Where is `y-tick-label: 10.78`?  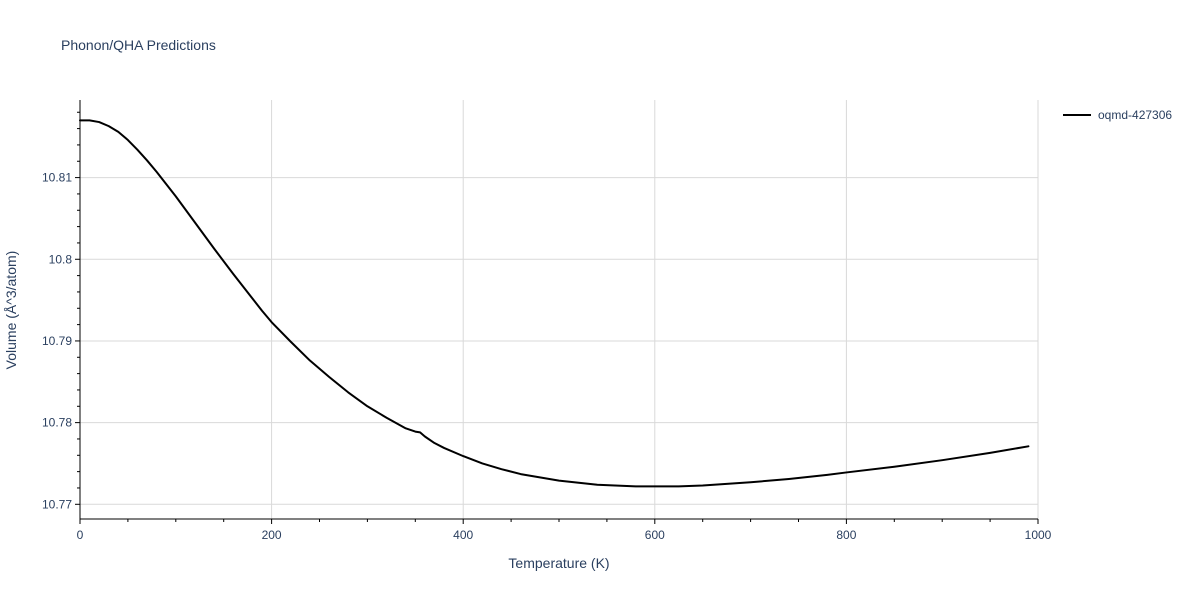 y-tick-label: 10.78 is located at coordinates (57, 423).